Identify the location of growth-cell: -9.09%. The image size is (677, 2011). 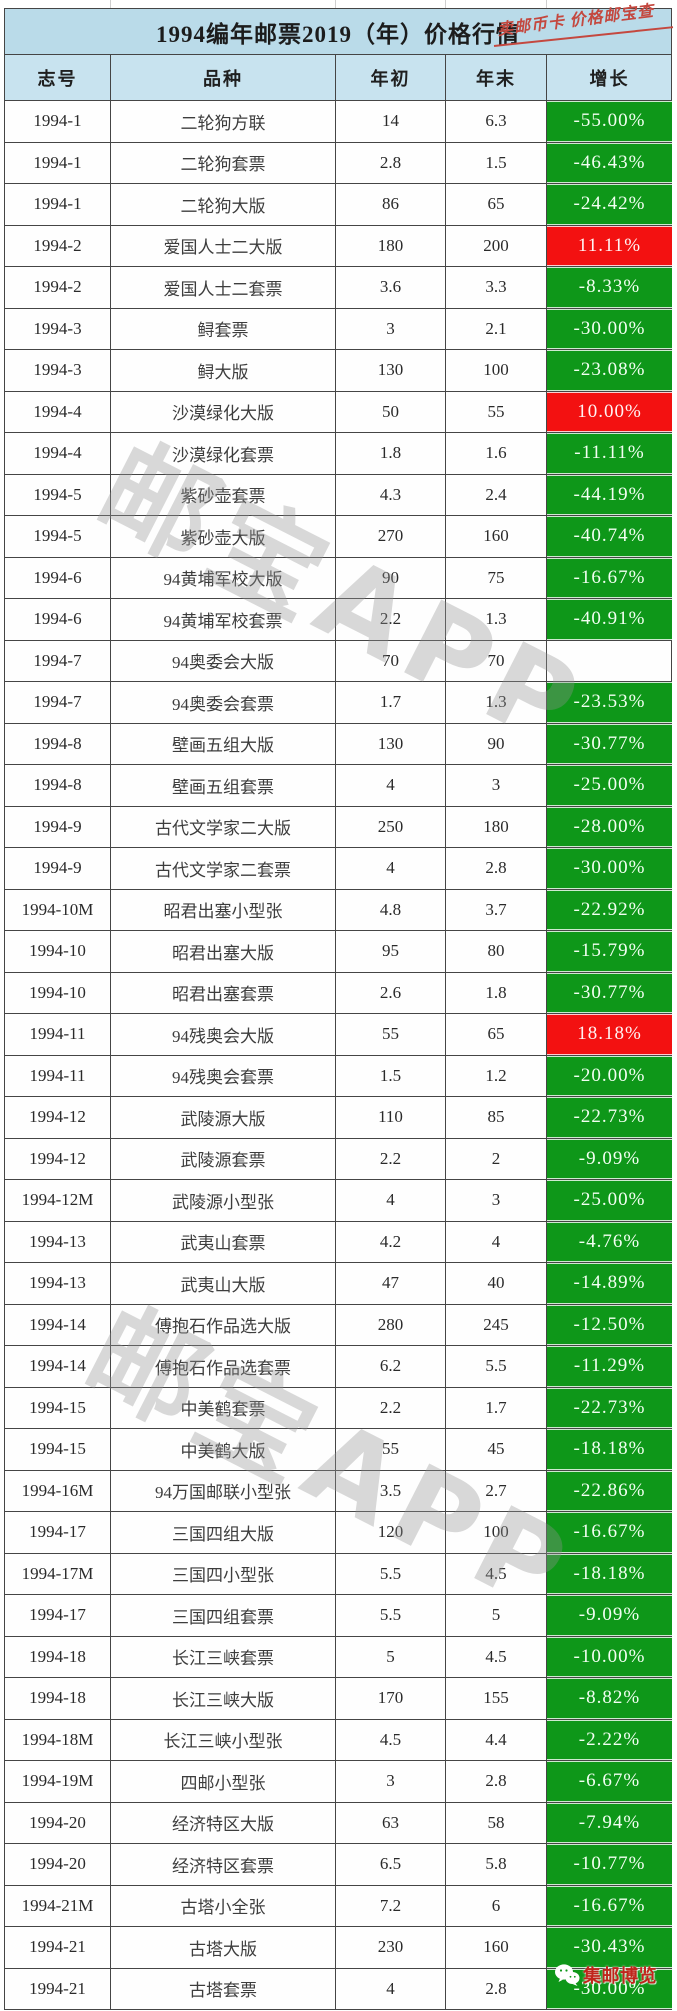
(609, 1158).